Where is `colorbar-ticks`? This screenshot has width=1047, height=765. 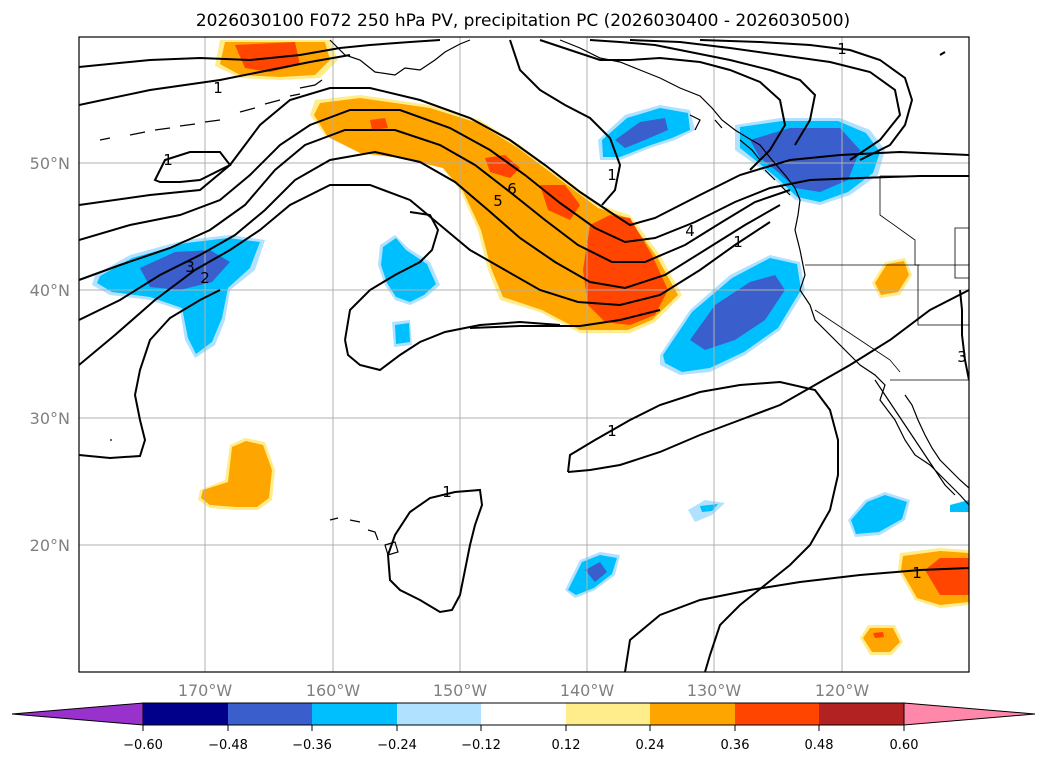
colorbar-ticks is located at coordinates (523, 728).